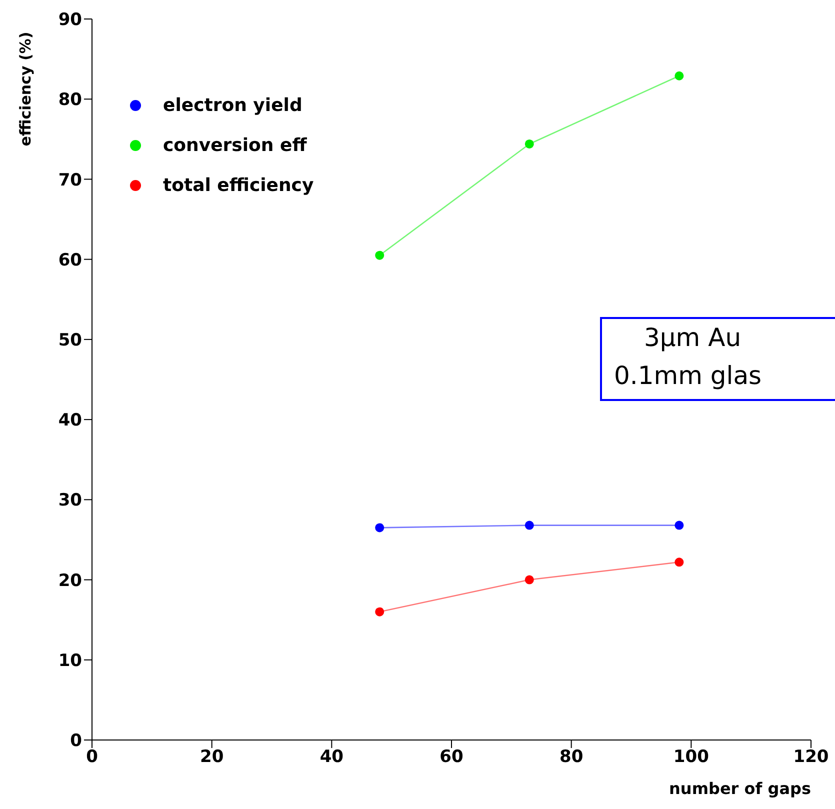  I want to click on annotation: 0.1mm glas, so click(688, 376).